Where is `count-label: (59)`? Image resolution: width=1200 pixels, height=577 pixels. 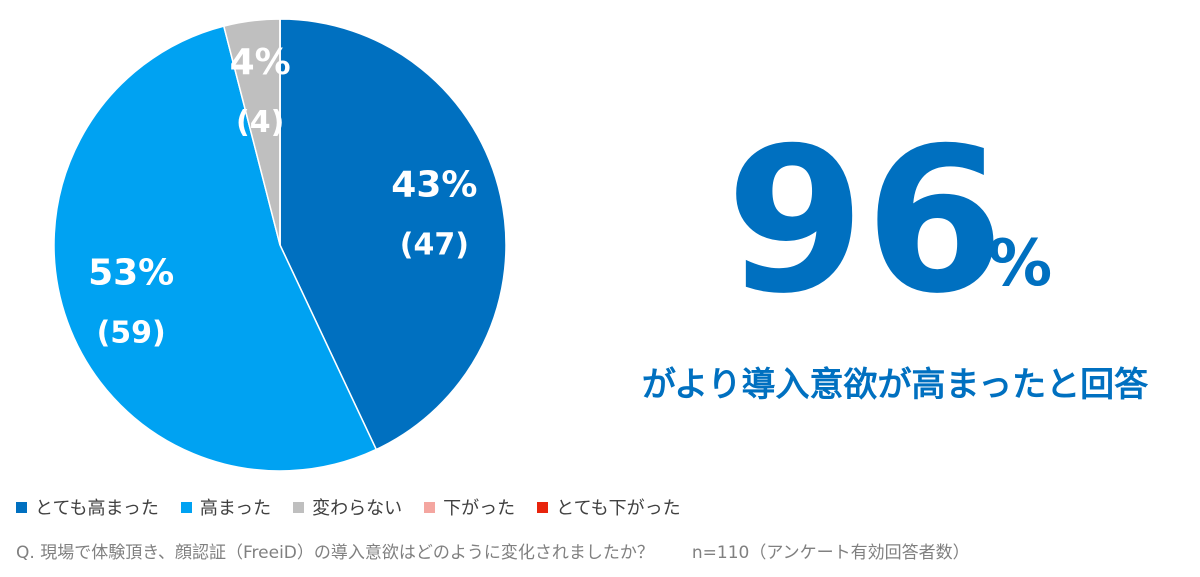
count-label: (59) is located at coordinates (131, 333).